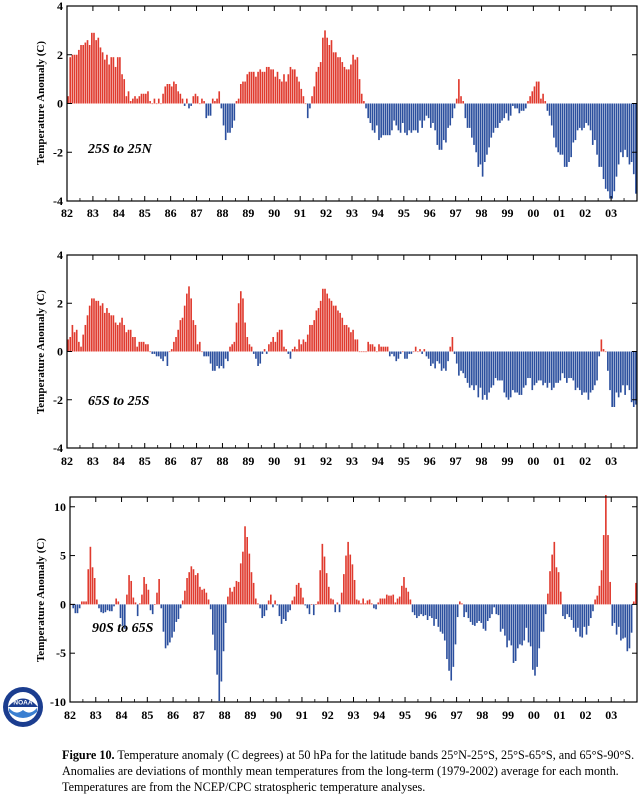  Describe the element at coordinates (93, 461) in the screenshot. I see `x-tick-label: 83` at that location.